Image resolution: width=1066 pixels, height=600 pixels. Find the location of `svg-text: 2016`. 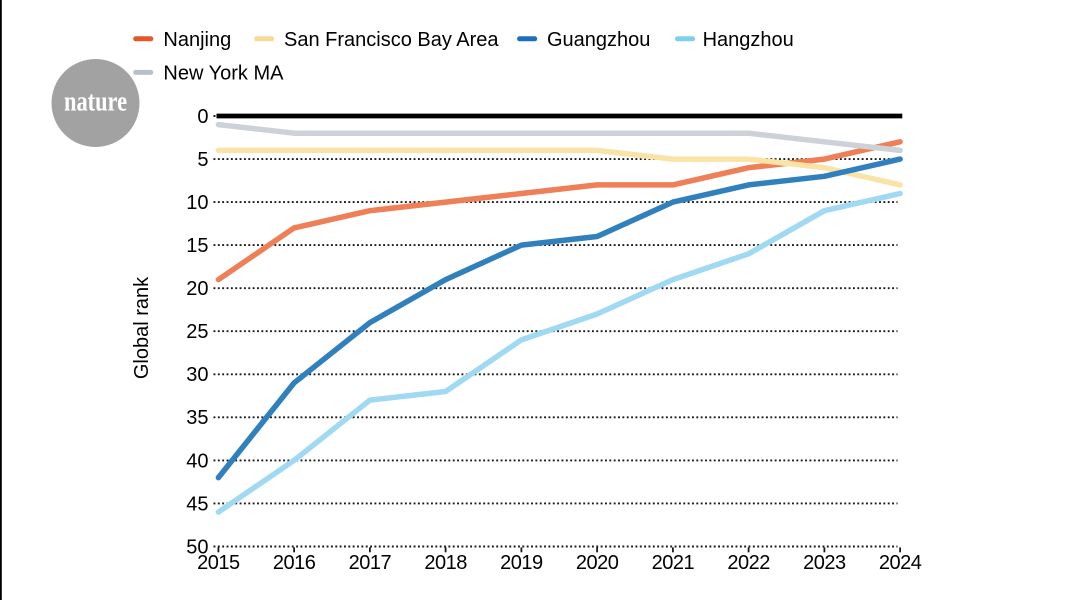

svg-text: 2016 is located at coordinates (294, 563).